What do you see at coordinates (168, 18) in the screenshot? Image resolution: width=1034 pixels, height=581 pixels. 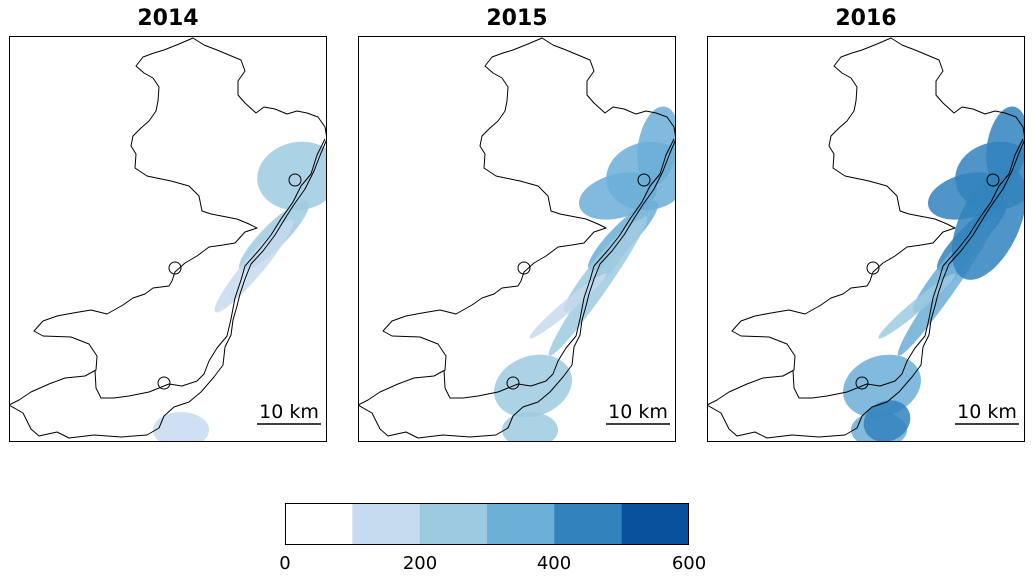 I see `panel-title-2014: 2014` at bounding box center [168, 18].